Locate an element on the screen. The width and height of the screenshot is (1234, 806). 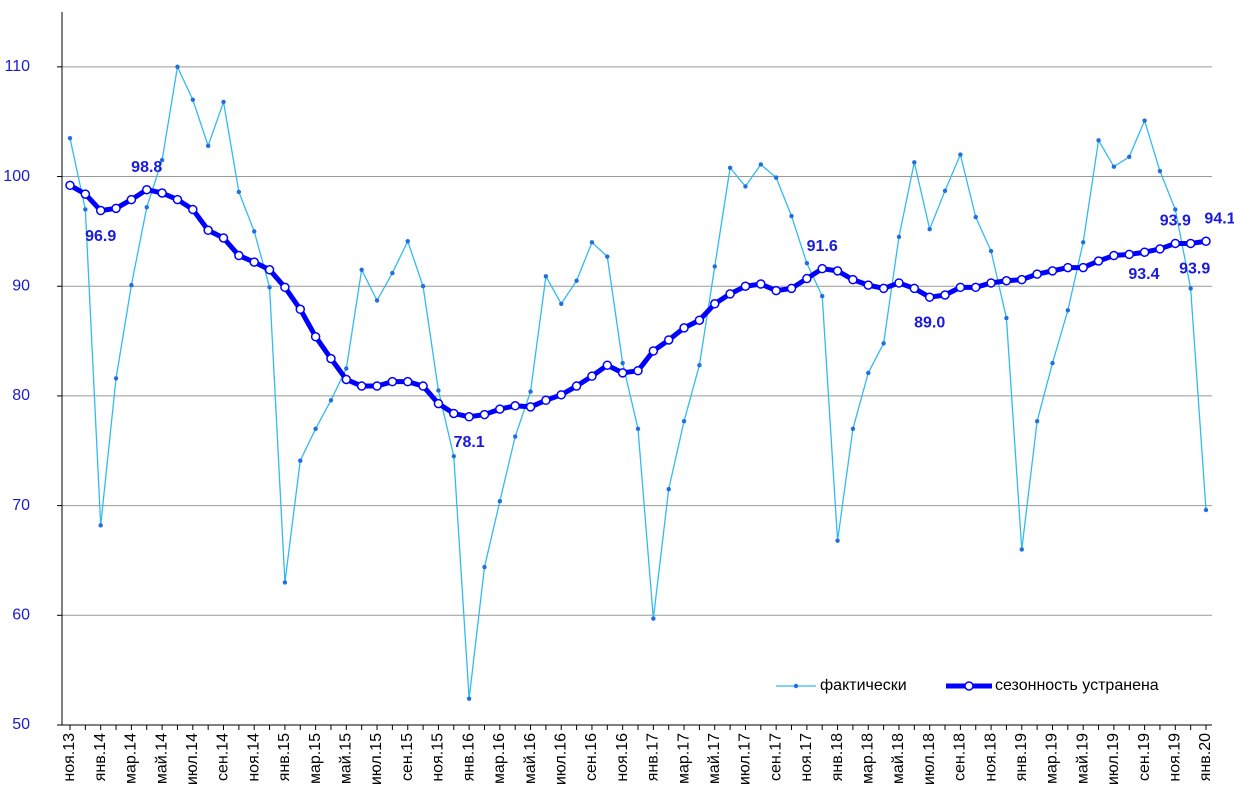
x-tick-label: май.18 is located at coordinates (898, 758).